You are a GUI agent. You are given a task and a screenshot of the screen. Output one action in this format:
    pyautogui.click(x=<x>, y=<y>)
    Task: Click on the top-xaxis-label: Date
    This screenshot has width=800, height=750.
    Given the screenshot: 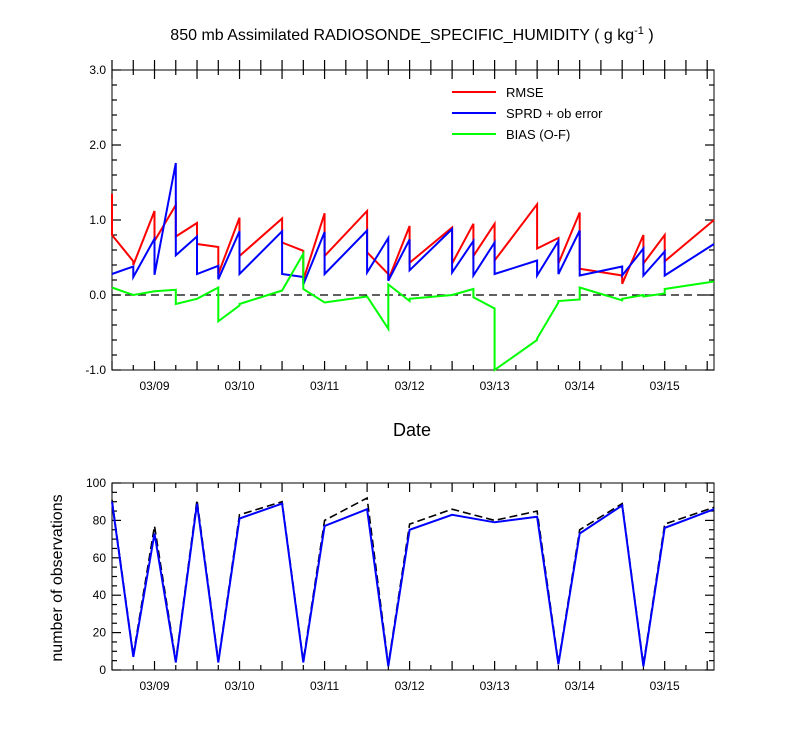 What is the action you would take?
    pyautogui.click(x=412, y=430)
    